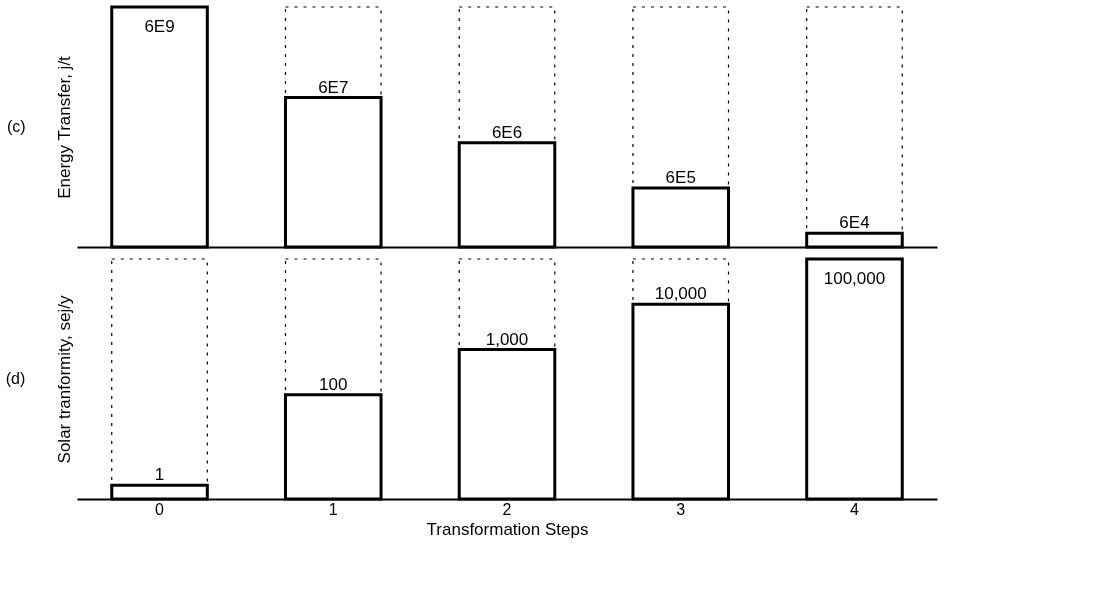 This screenshot has height=608, width=1096. I want to click on data-label: 1, so click(159, 475).